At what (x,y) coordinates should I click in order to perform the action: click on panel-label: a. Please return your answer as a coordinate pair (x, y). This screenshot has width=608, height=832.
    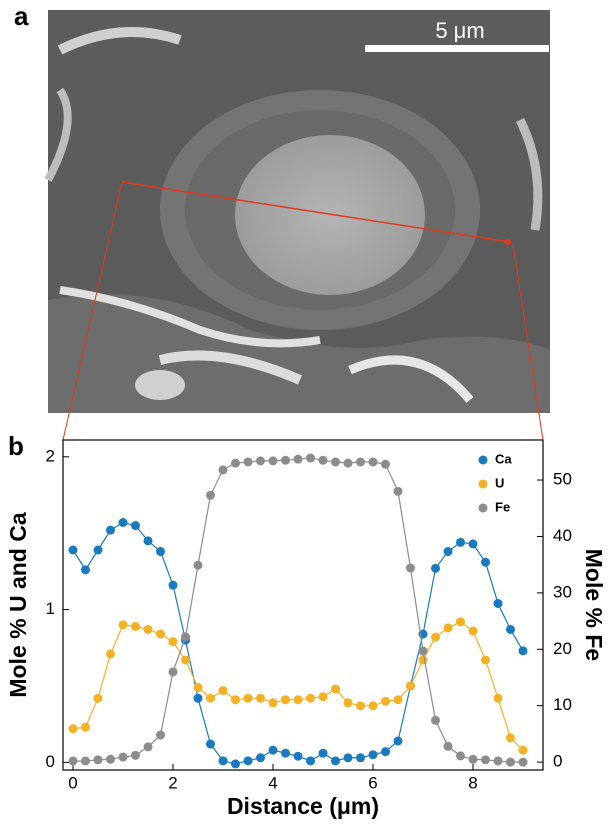
    Looking at the image, I should click on (21, 16).